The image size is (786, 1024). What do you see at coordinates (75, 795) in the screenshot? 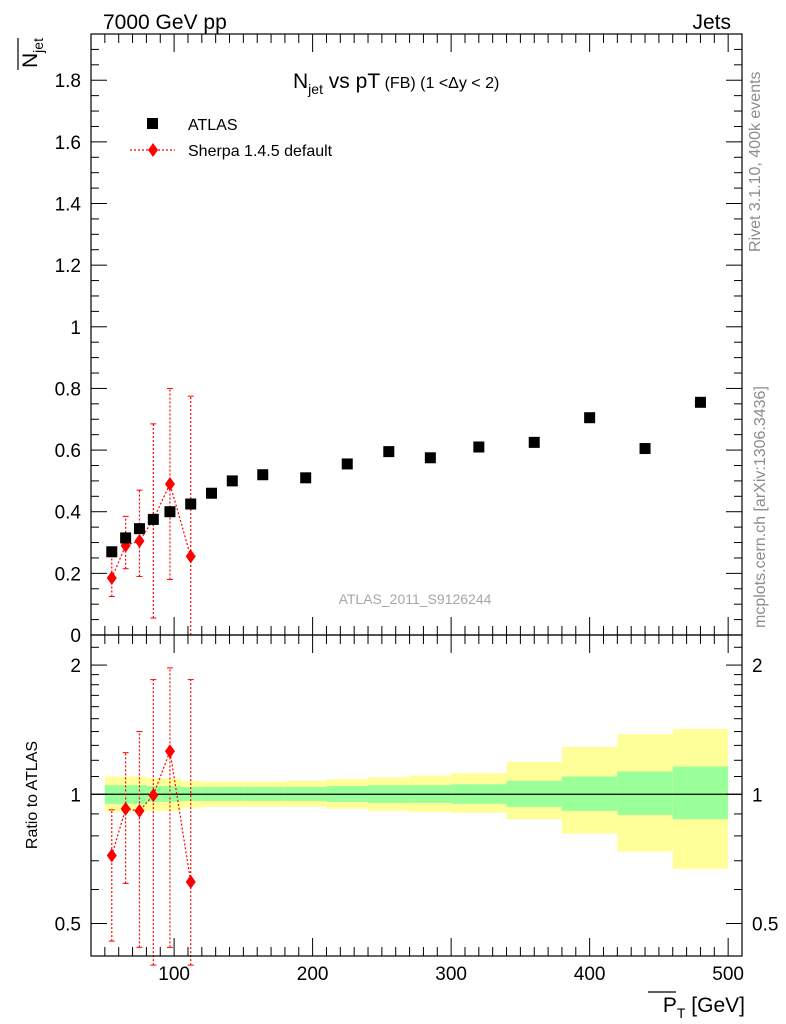
I see `ratio-y-tick-label: 1` at bounding box center [75, 795].